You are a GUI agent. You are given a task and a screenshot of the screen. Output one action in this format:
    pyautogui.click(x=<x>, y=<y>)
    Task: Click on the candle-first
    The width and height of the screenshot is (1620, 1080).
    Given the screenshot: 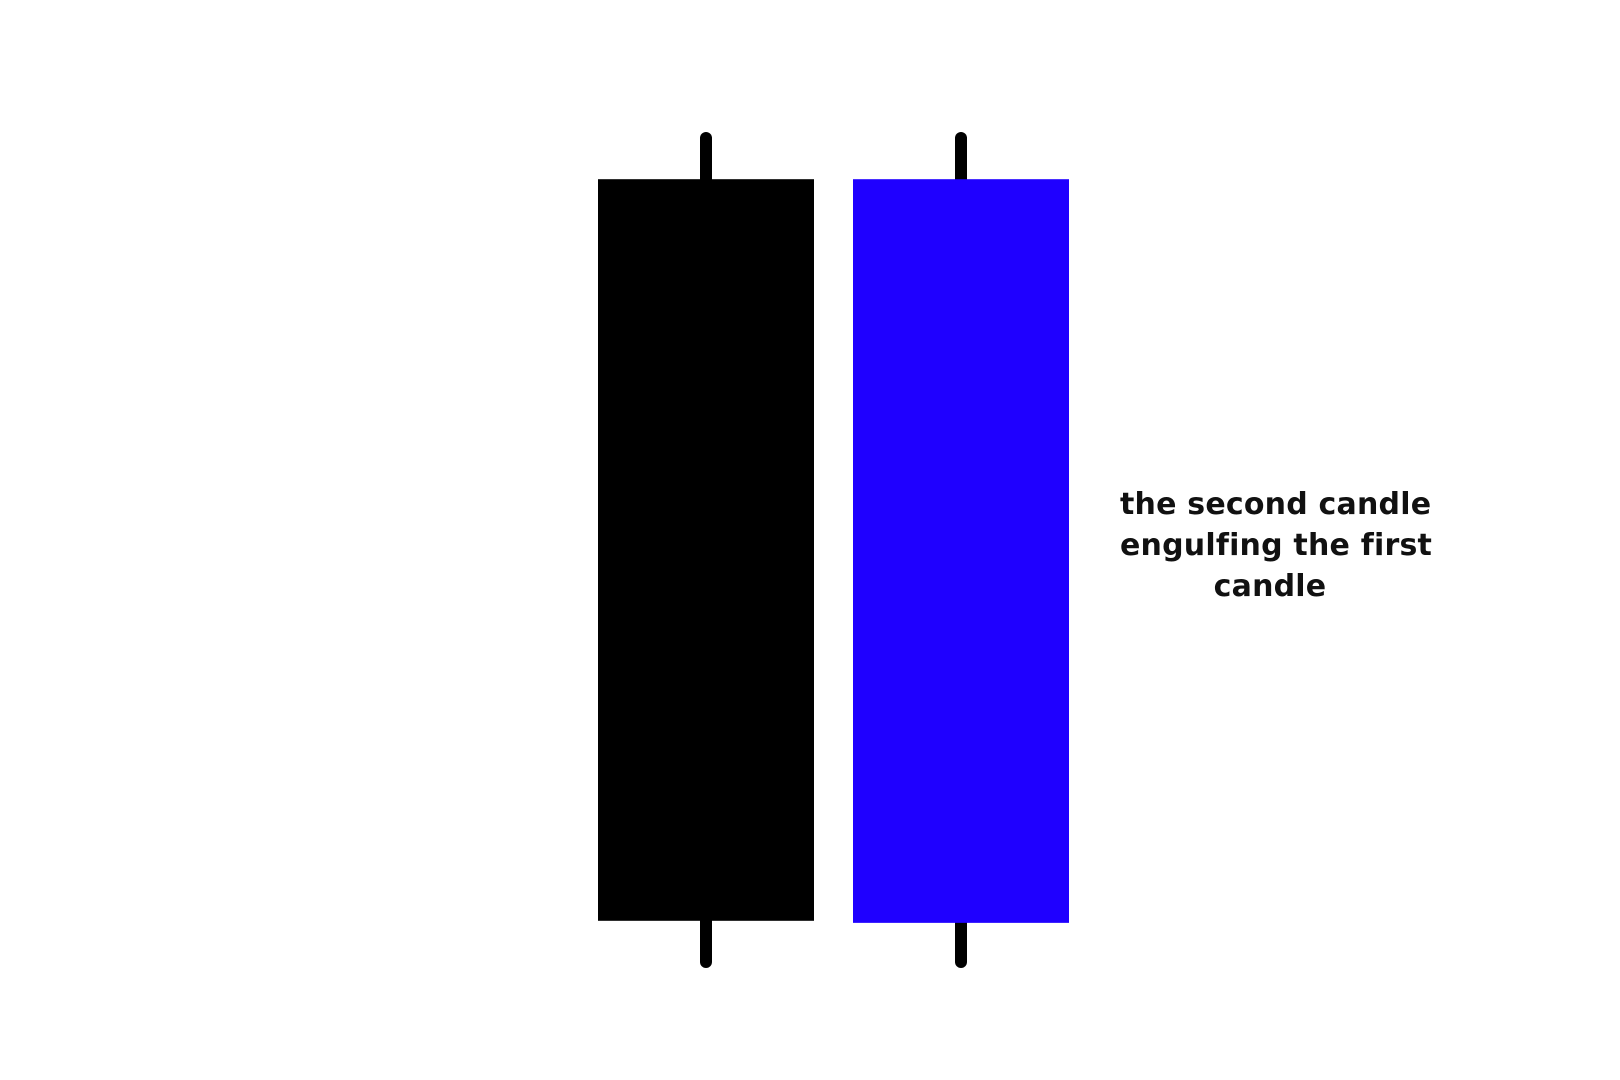 What is the action you would take?
    pyautogui.click(x=706, y=550)
    